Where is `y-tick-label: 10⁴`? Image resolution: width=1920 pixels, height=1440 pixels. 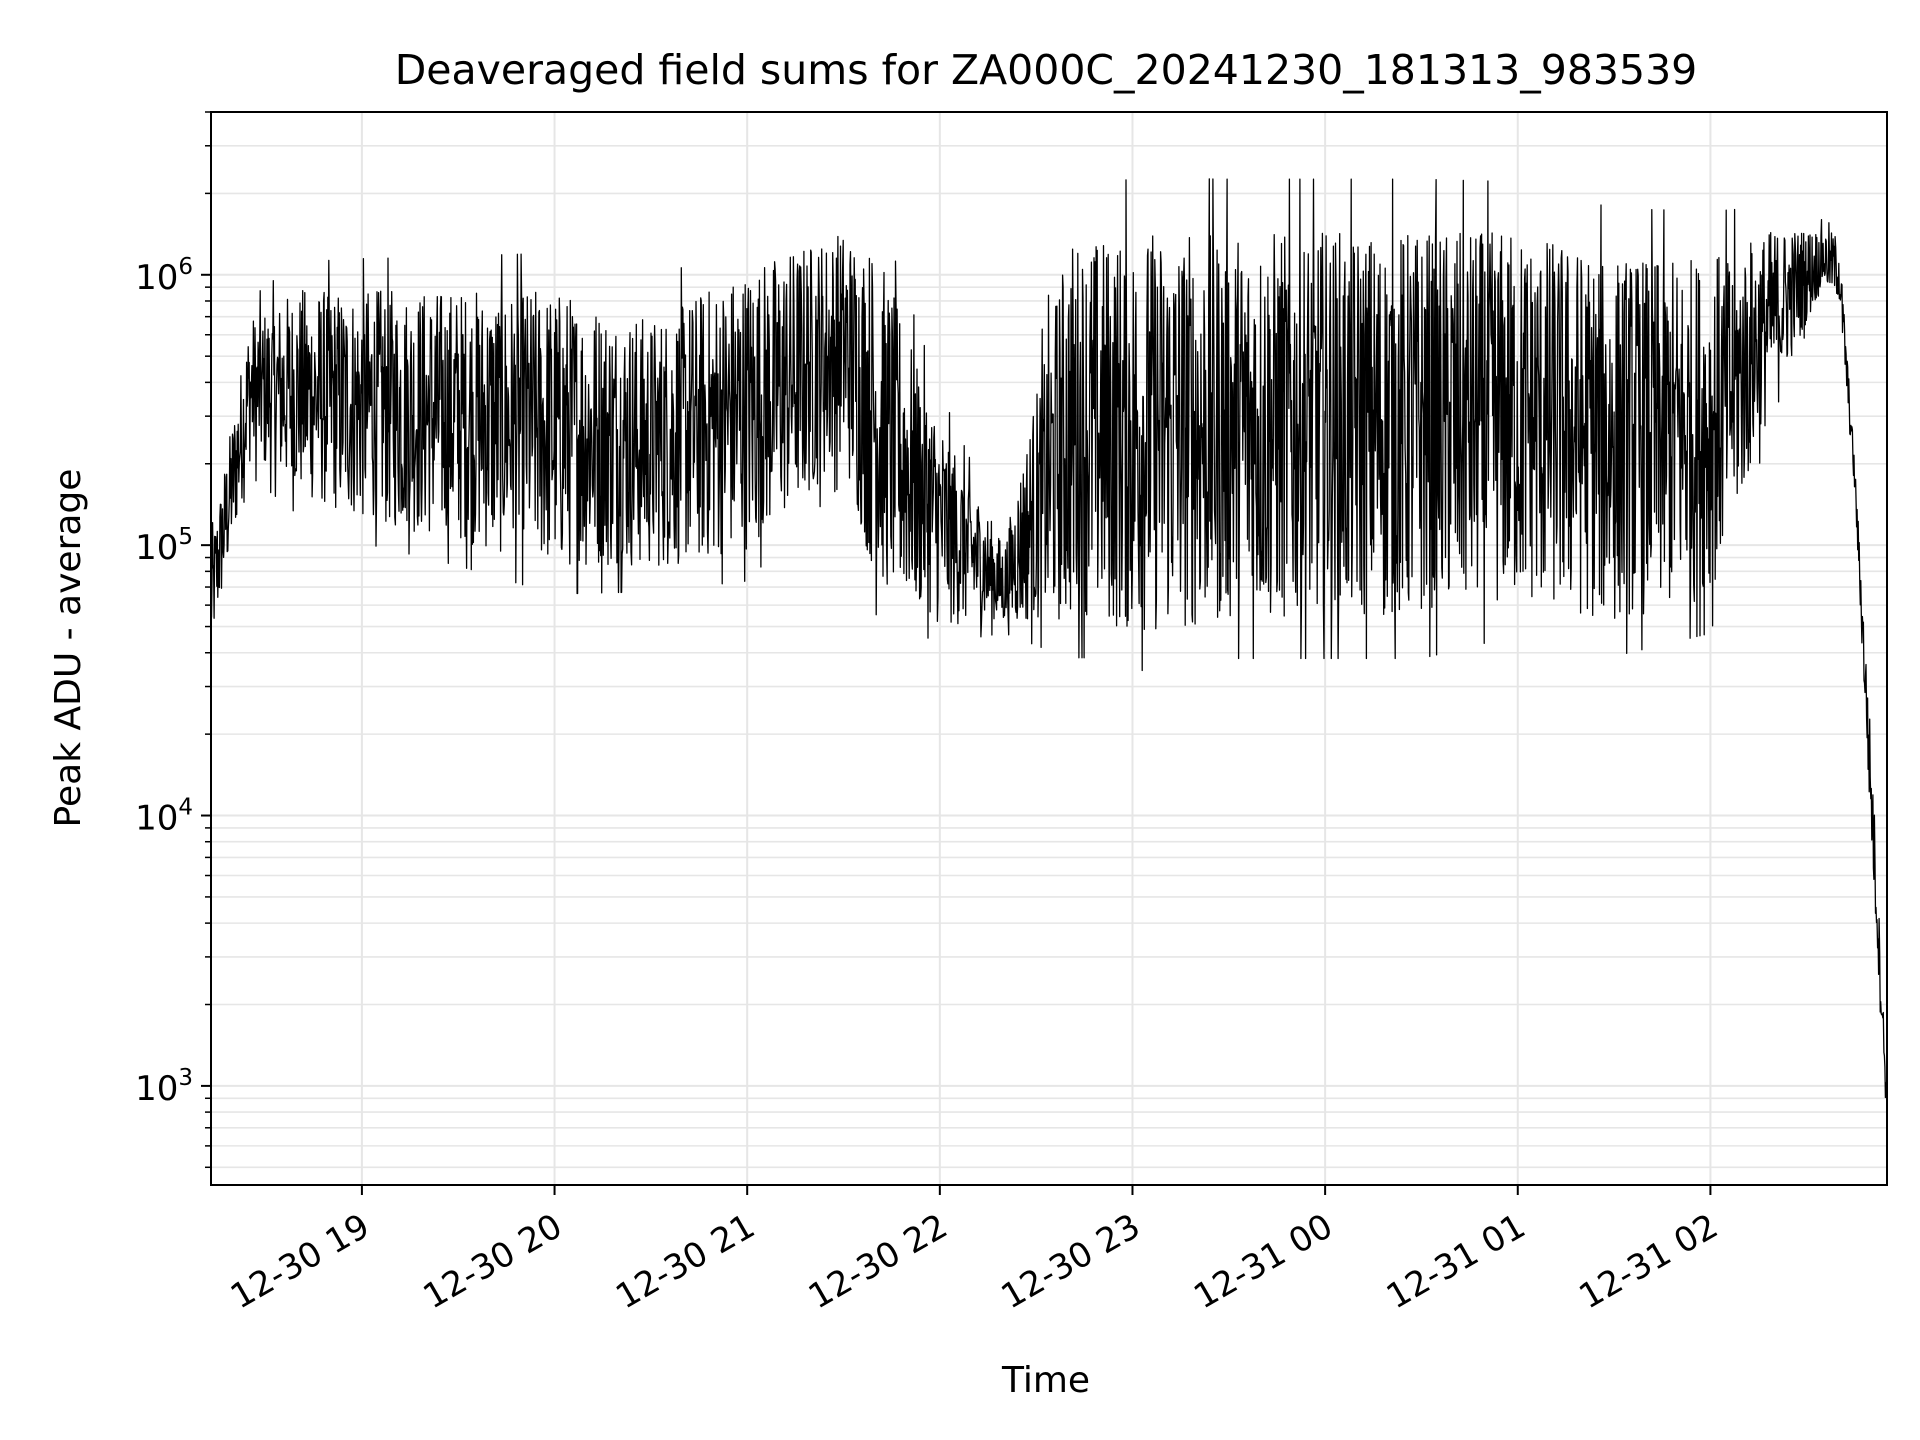
y-tick-label: 10⁴ is located at coordinates (164, 817).